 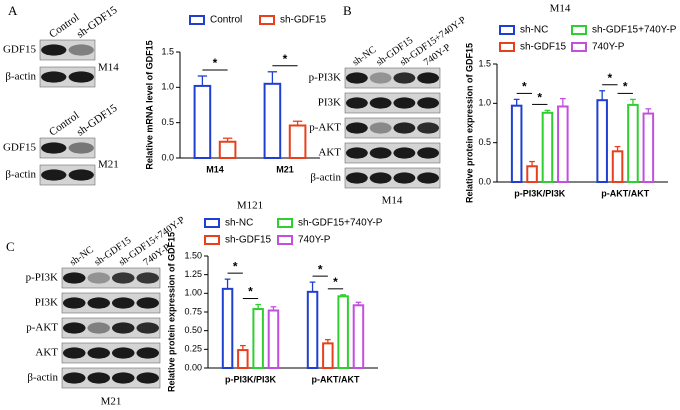 What do you see at coordinates (193, 367) in the screenshot?
I see `y-tick-label: 0.00` at bounding box center [193, 367].